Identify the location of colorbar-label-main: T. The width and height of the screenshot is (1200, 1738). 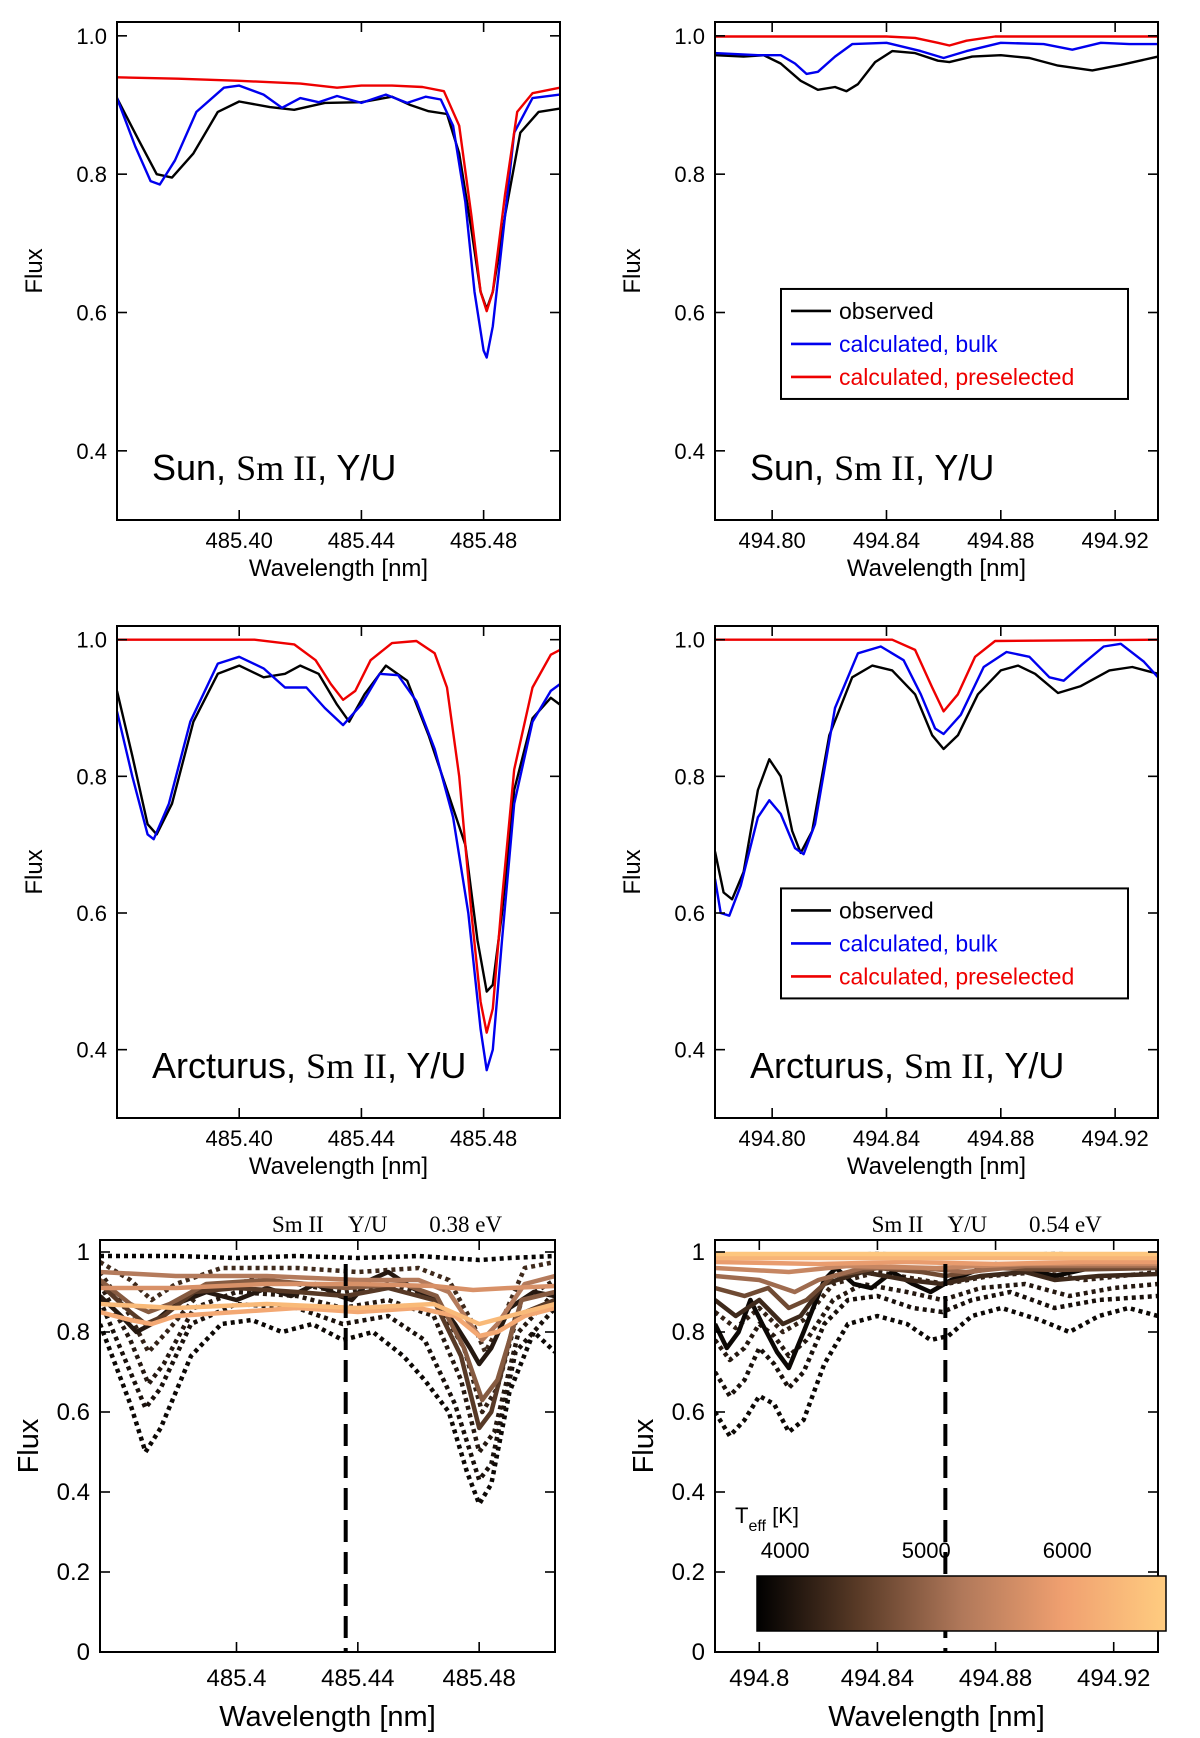
(741, 1515).